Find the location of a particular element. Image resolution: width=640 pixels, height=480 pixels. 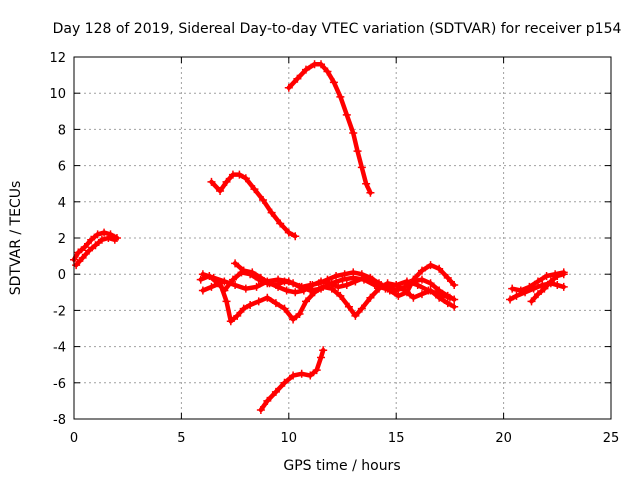

y-tick-label: 12 is located at coordinates (57, 58).